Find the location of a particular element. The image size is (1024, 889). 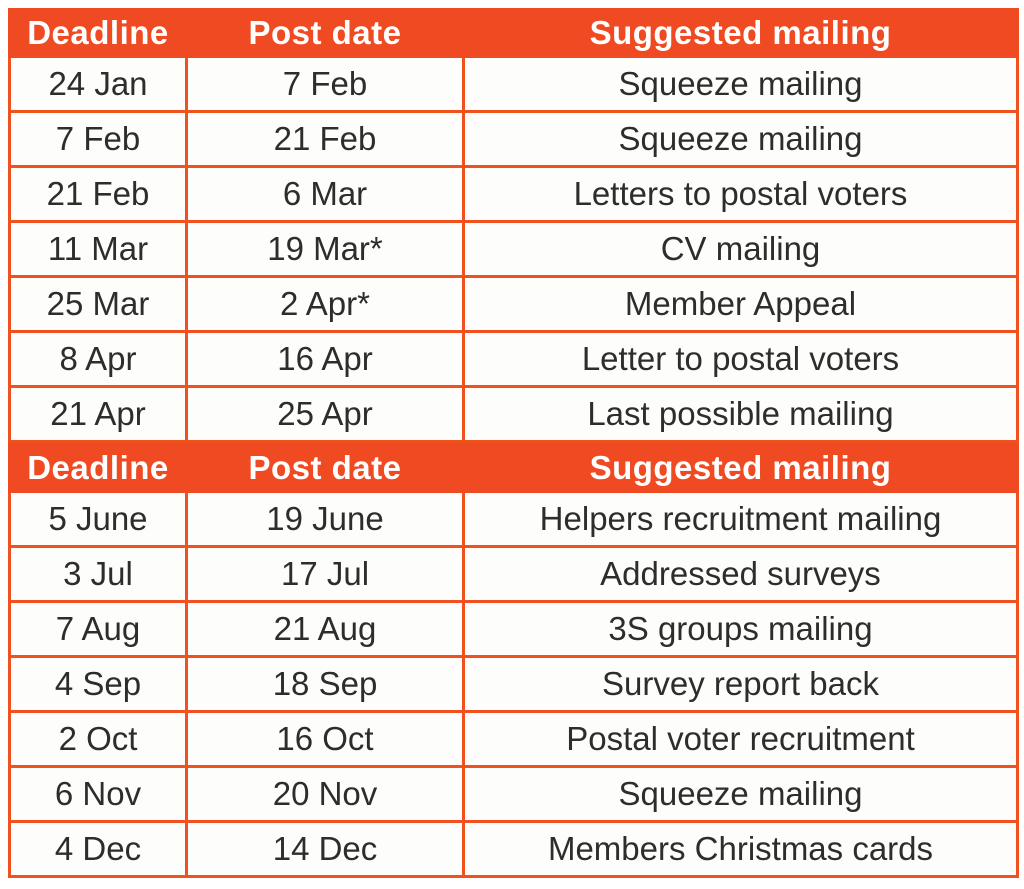

suggested-mailing-cell: Member Appeal is located at coordinates (740, 304).